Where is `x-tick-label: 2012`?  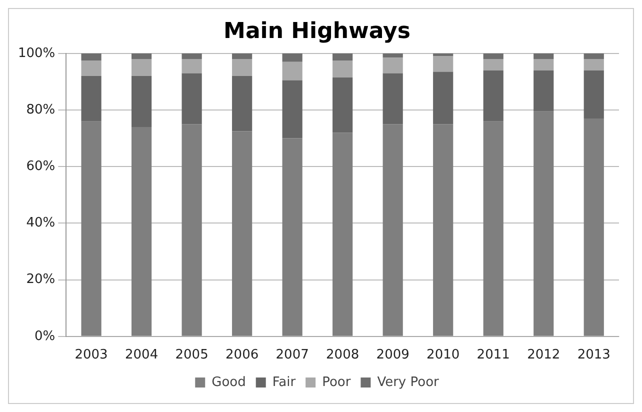 x-tick-label: 2012 is located at coordinates (543, 355).